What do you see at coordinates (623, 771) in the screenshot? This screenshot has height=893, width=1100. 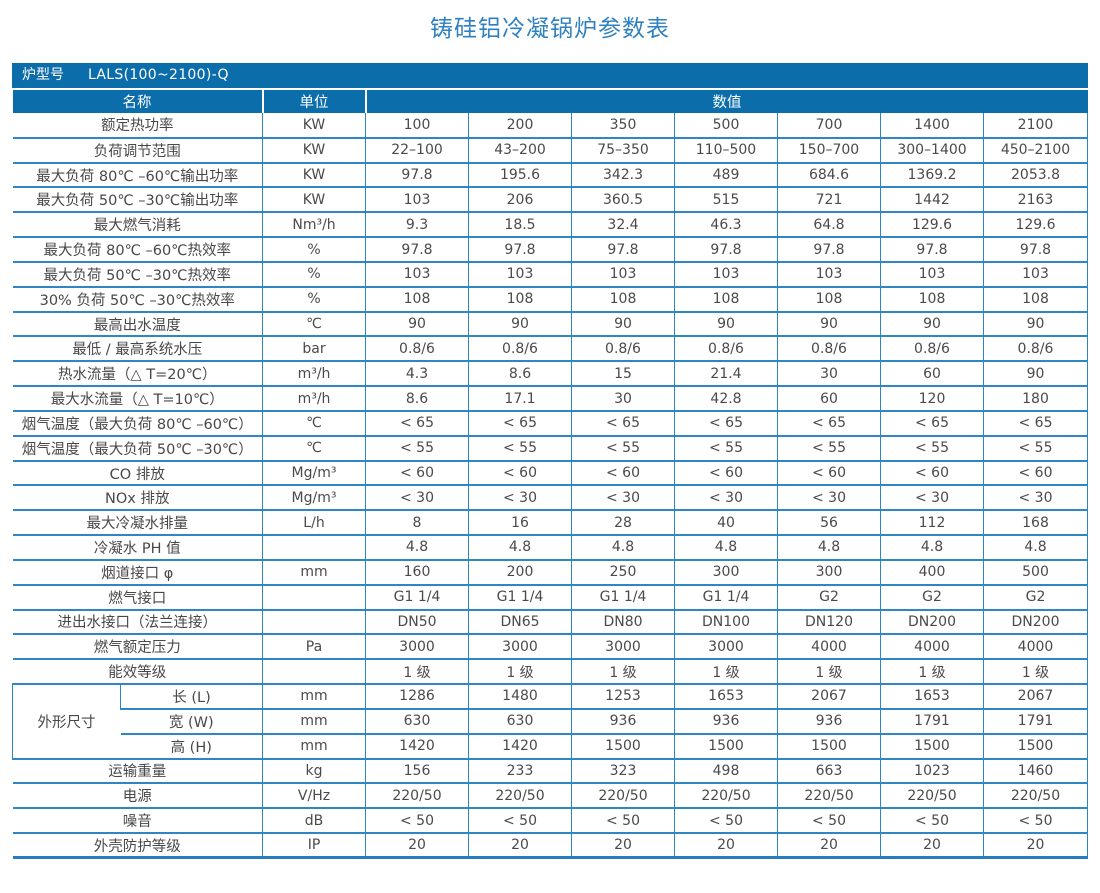 I see `value-cell: 323` at bounding box center [623, 771].